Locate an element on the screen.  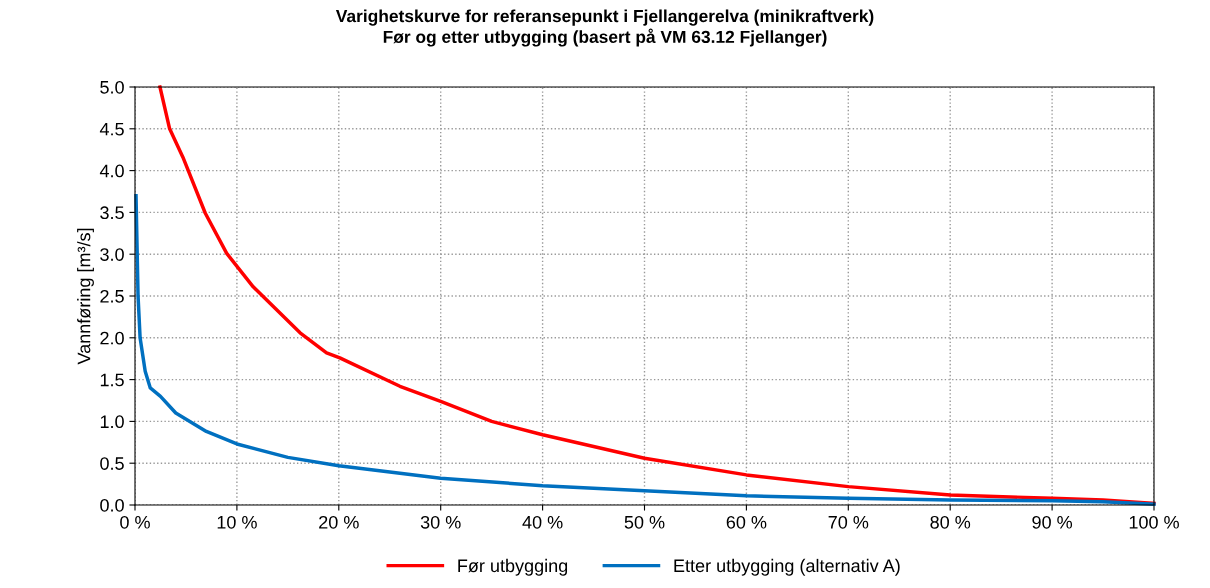
y-tick-label: 2.0 is located at coordinates (112, 338).